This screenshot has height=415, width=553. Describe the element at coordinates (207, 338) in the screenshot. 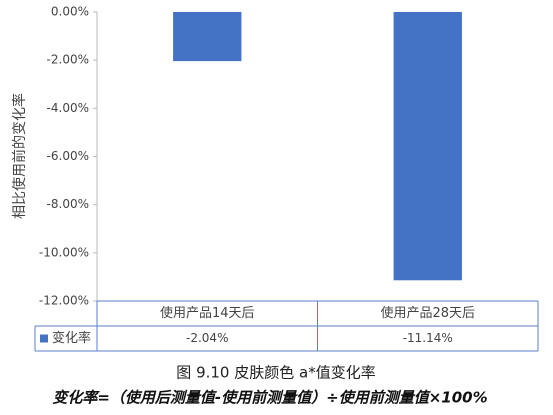

I see `data-label: -2.04%` at that location.